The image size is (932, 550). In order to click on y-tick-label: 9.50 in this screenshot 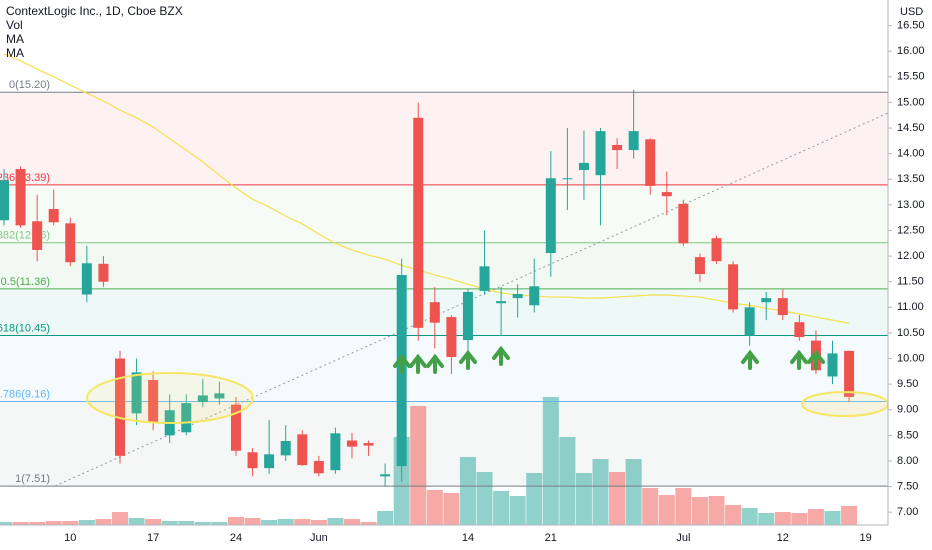, I will do `click(907, 384)`.